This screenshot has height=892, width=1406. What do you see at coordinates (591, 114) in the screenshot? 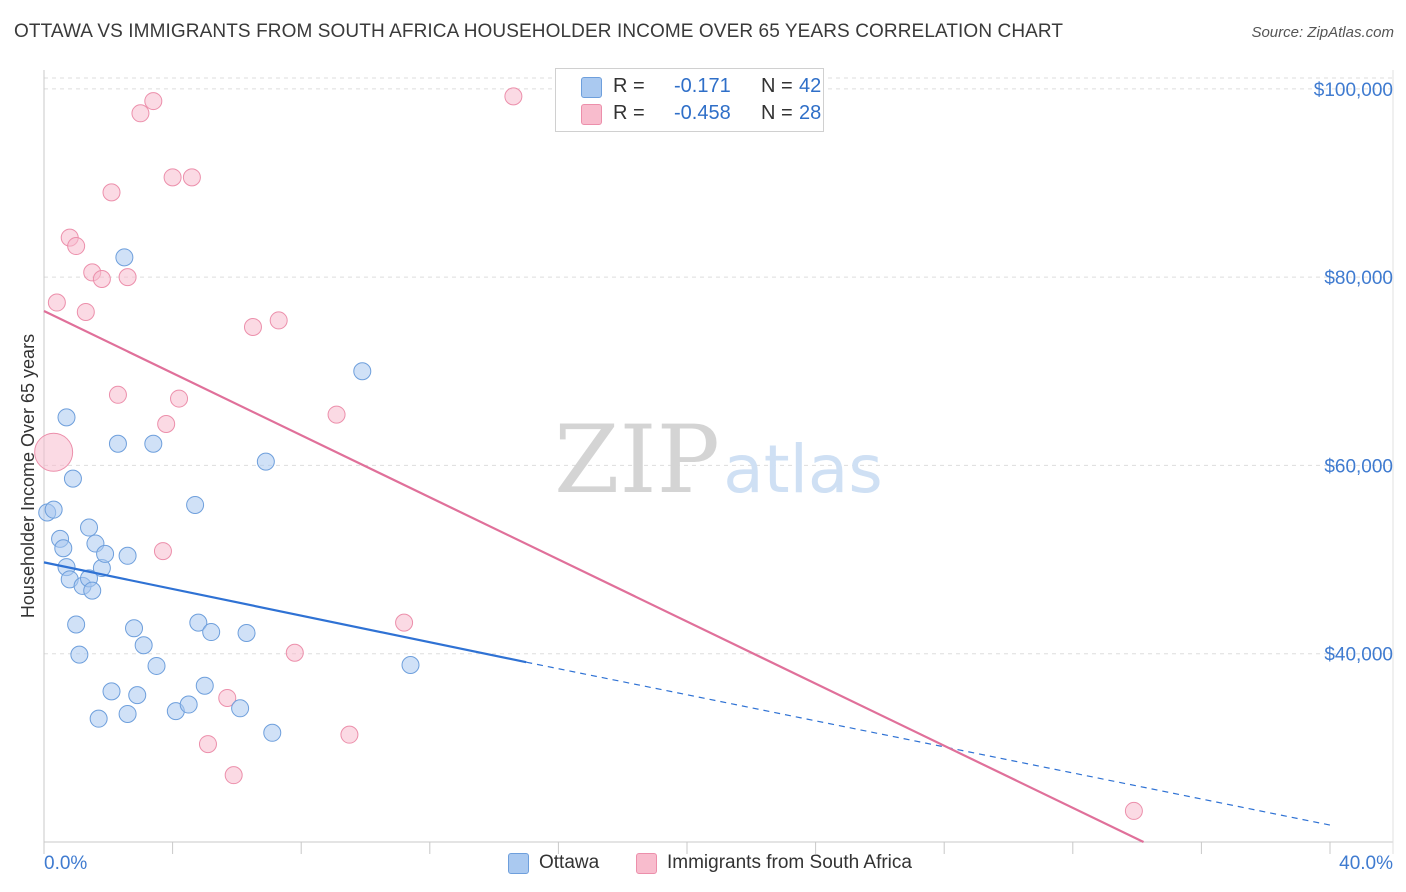
I see `south-africa-swatch` at bounding box center [591, 114].